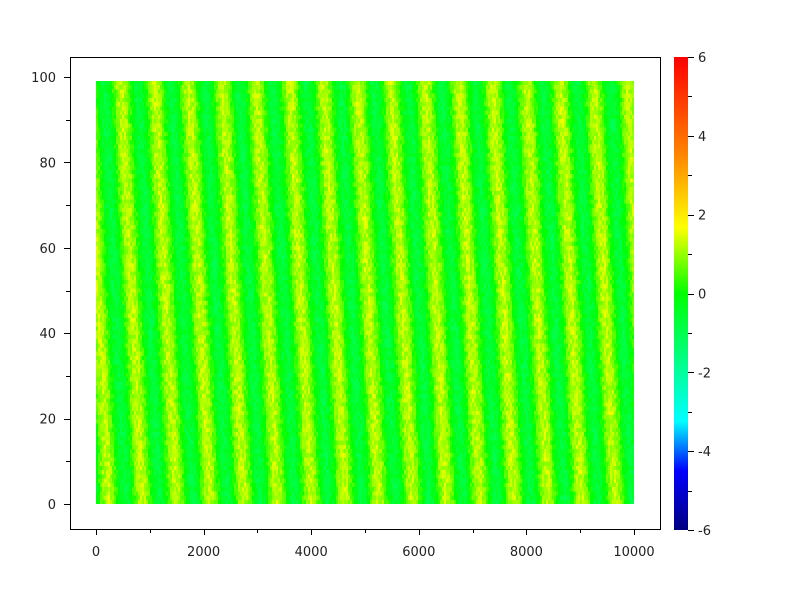 The height and width of the screenshot is (600, 800). What do you see at coordinates (51, 292) in the screenshot?
I see `y-axis: 0 20 40 60 80 100` at bounding box center [51, 292].